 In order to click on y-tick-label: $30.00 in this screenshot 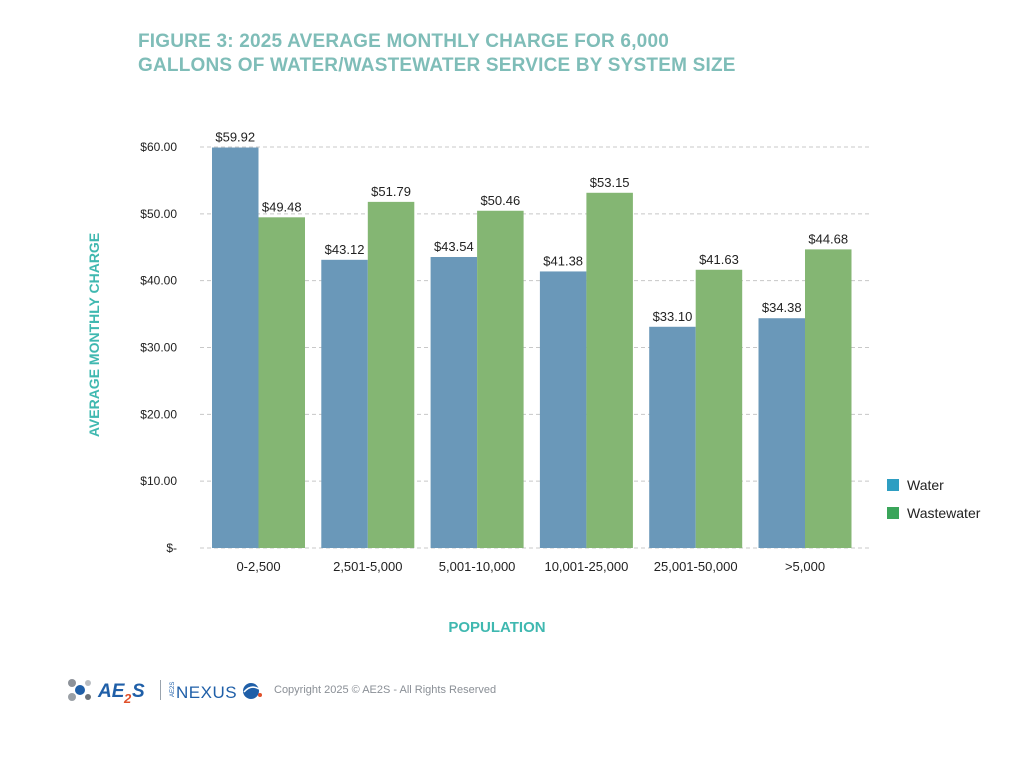, I will do `click(158, 348)`.